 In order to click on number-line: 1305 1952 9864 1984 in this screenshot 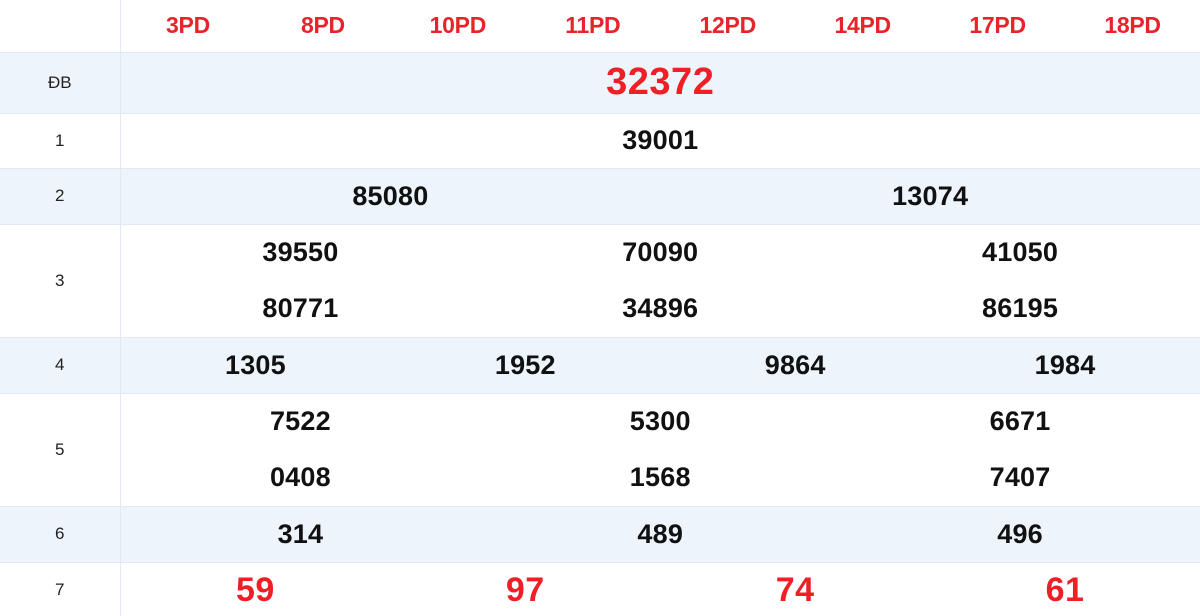, I will do `click(660, 365)`.